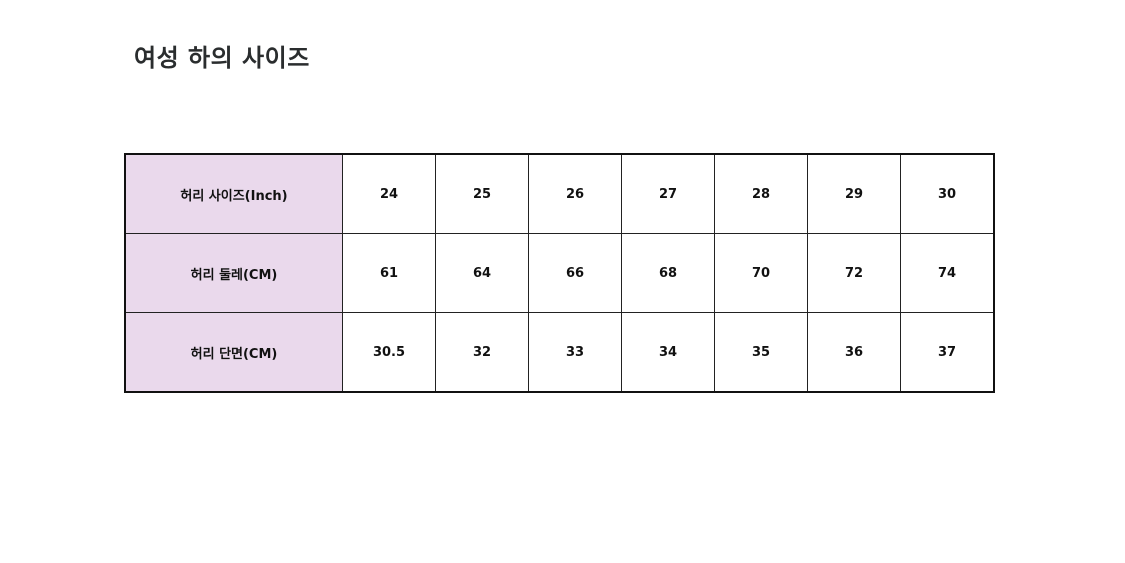  I want to click on table-cell: 66, so click(575, 273).